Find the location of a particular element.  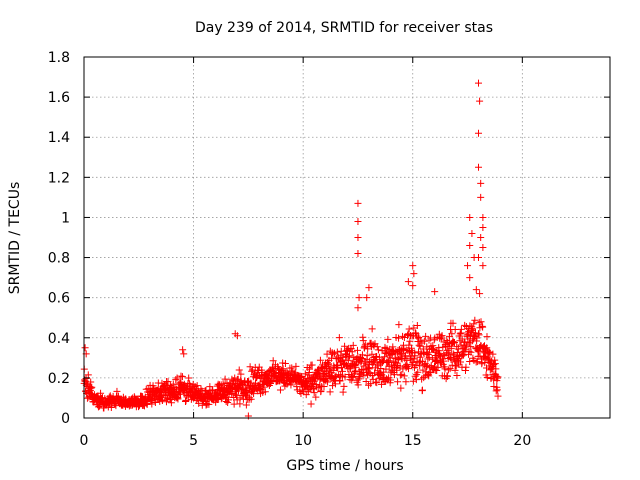

y-tick-label: 1.8 is located at coordinates (59, 58).